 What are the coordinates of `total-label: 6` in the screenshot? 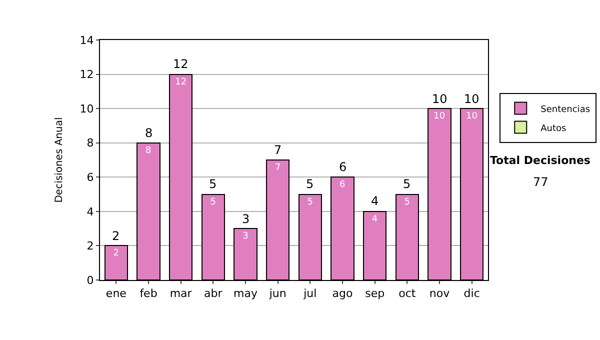 It's located at (343, 167).